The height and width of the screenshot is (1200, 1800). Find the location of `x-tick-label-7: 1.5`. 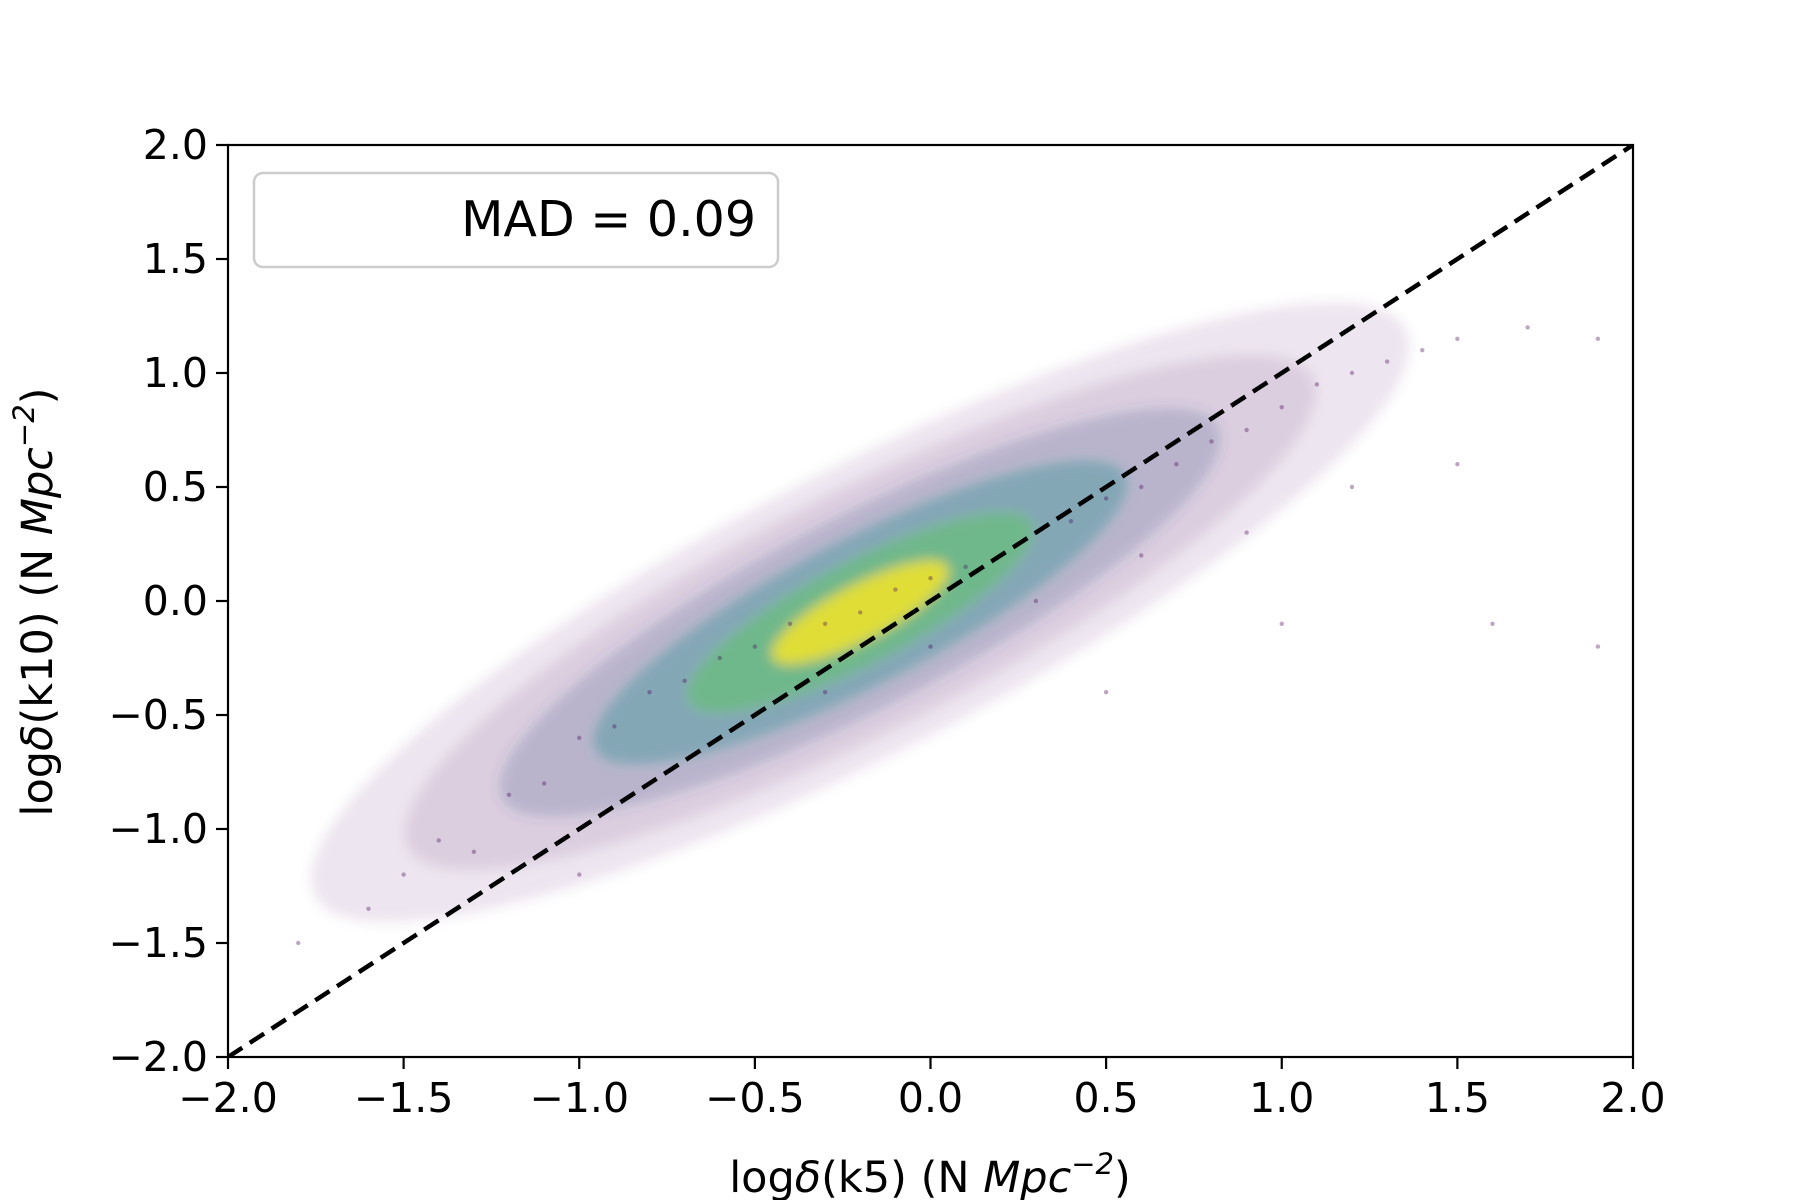

x-tick-label-7: 1.5 is located at coordinates (1457, 1098).